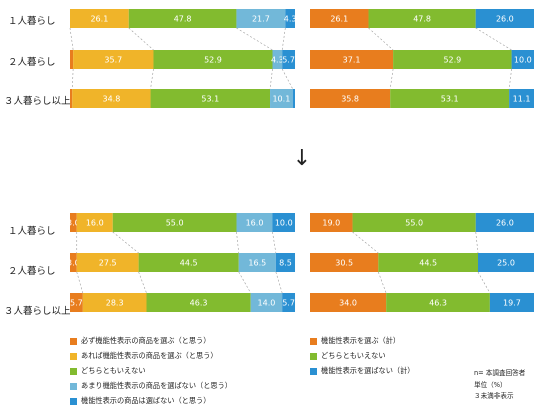  I want to click on note-threshold: ３未満非表示, so click(494, 396).